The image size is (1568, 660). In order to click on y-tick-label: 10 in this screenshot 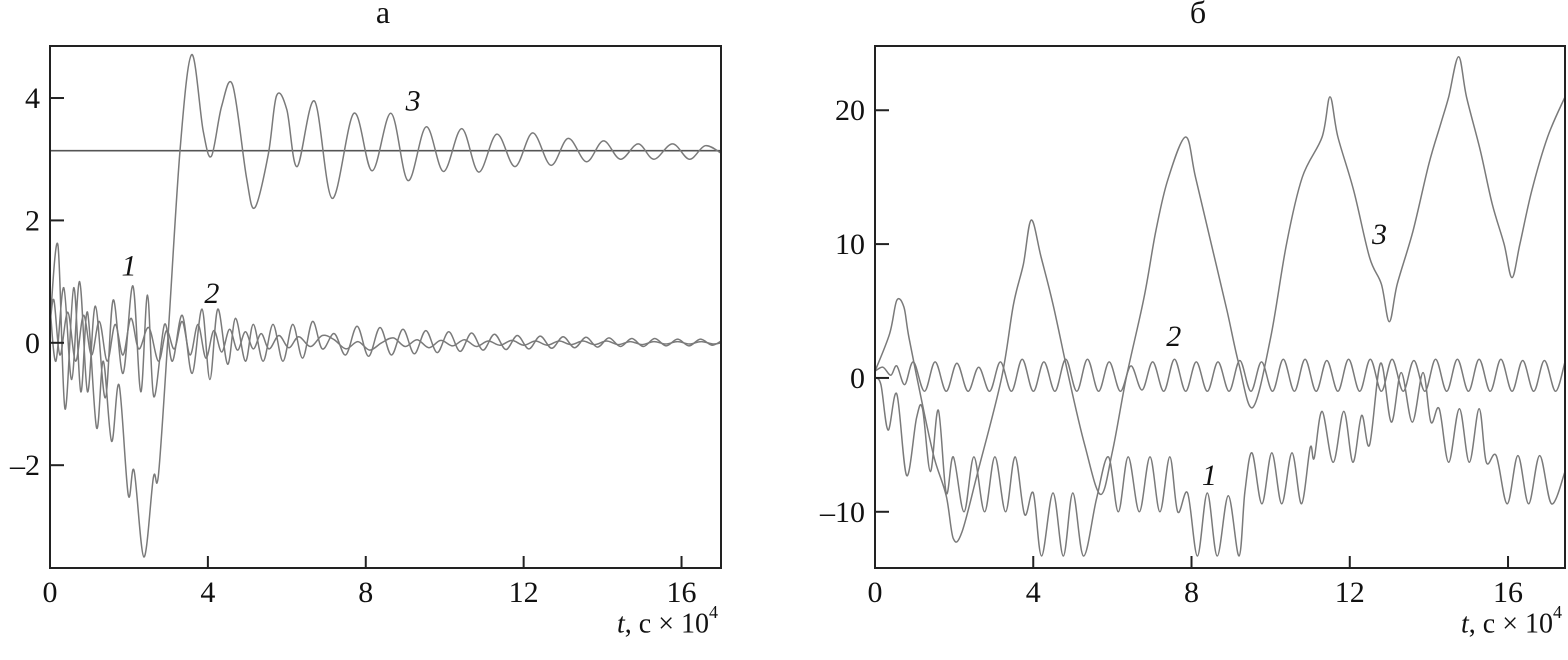, I will do `click(850, 244)`.